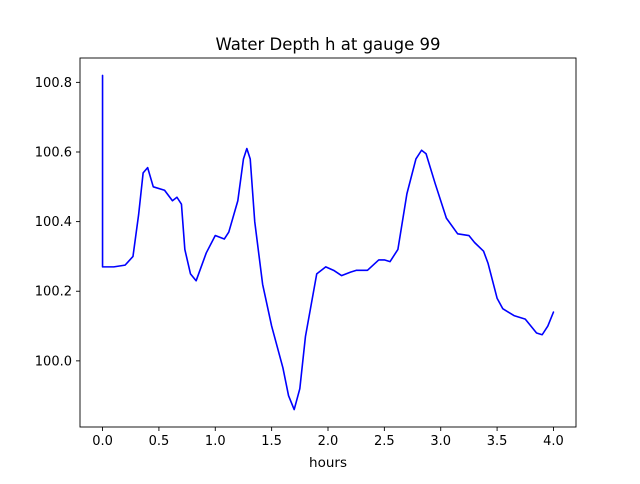 The height and width of the screenshot is (484, 640). Describe the element at coordinates (271, 441) in the screenshot. I see `x-tick-label: 1.5` at that location.